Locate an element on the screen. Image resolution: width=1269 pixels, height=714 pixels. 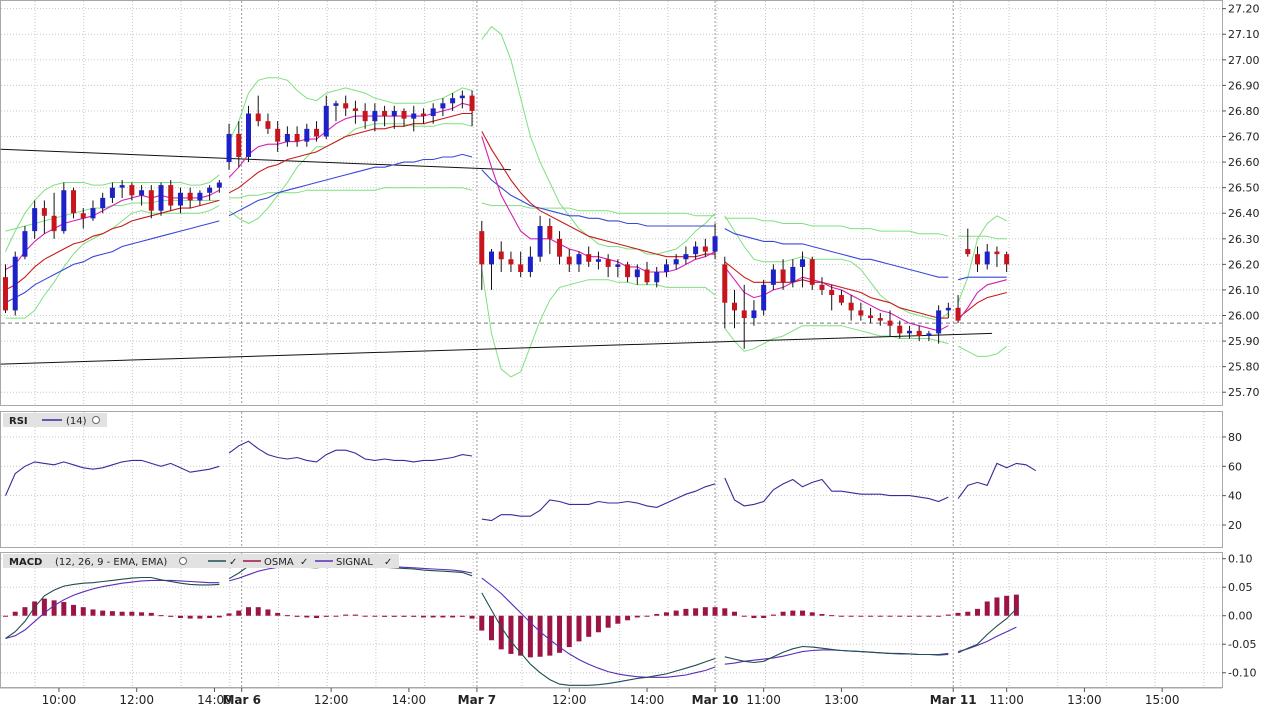
macd-legend-label: MACD is located at coordinates (25, 562).